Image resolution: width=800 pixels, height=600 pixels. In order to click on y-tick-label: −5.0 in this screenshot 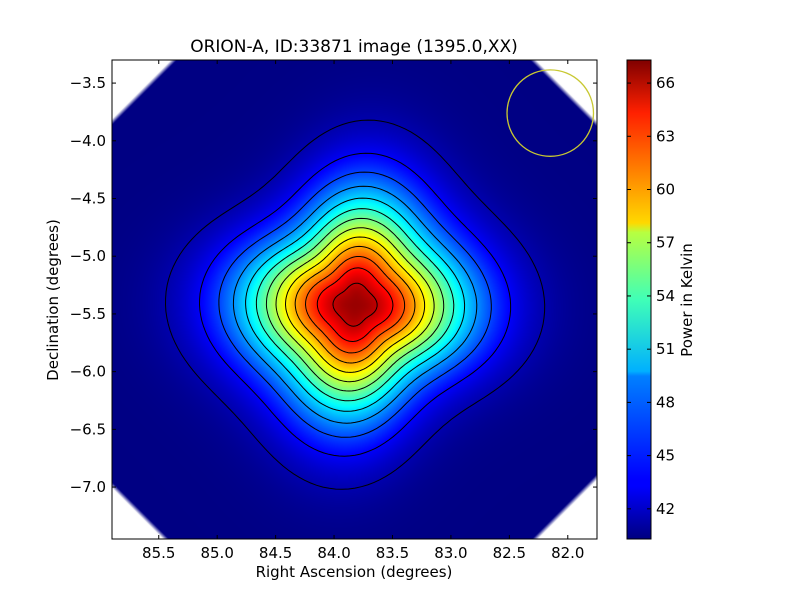, I will do `click(88, 256)`.